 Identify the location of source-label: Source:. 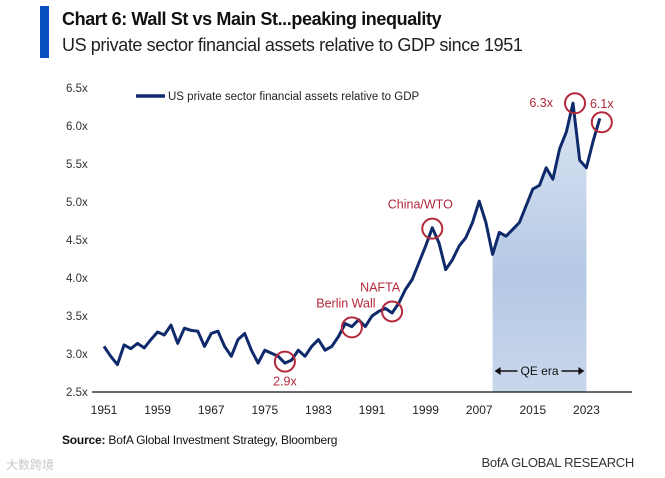
(84, 440).